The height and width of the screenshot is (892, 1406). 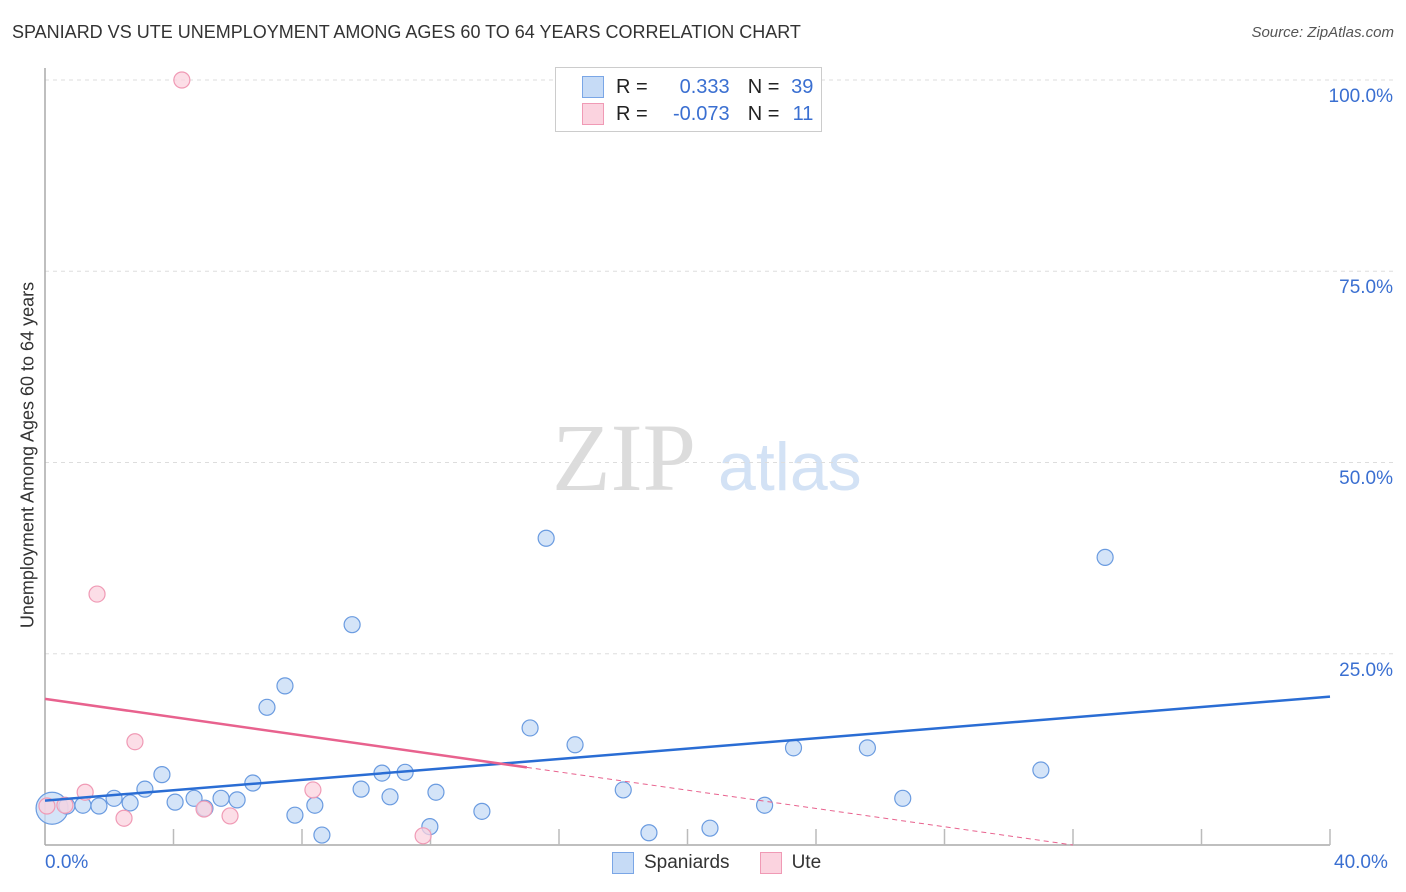 What do you see at coordinates (1366, 478) in the screenshot?
I see `y-tick-label: 50.0%` at bounding box center [1366, 478].